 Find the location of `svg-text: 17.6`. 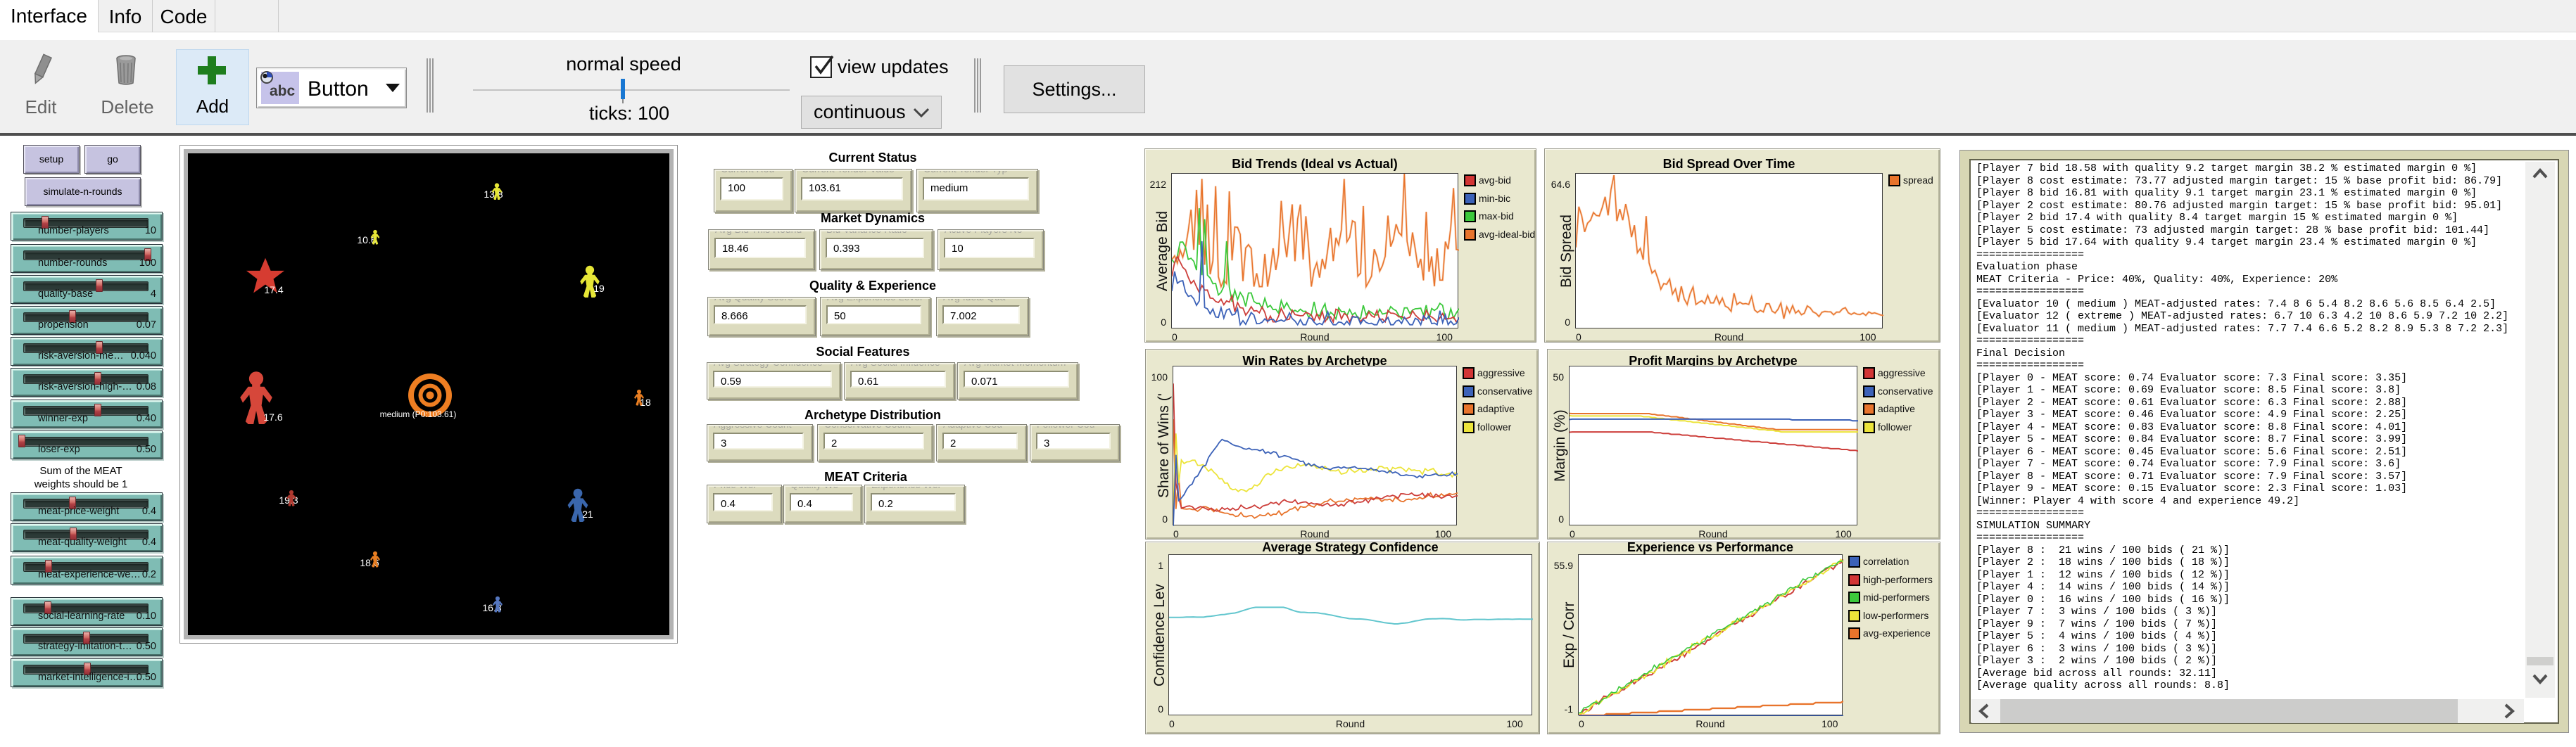

svg-text: 17.6 is located at coordinates (272, 417).